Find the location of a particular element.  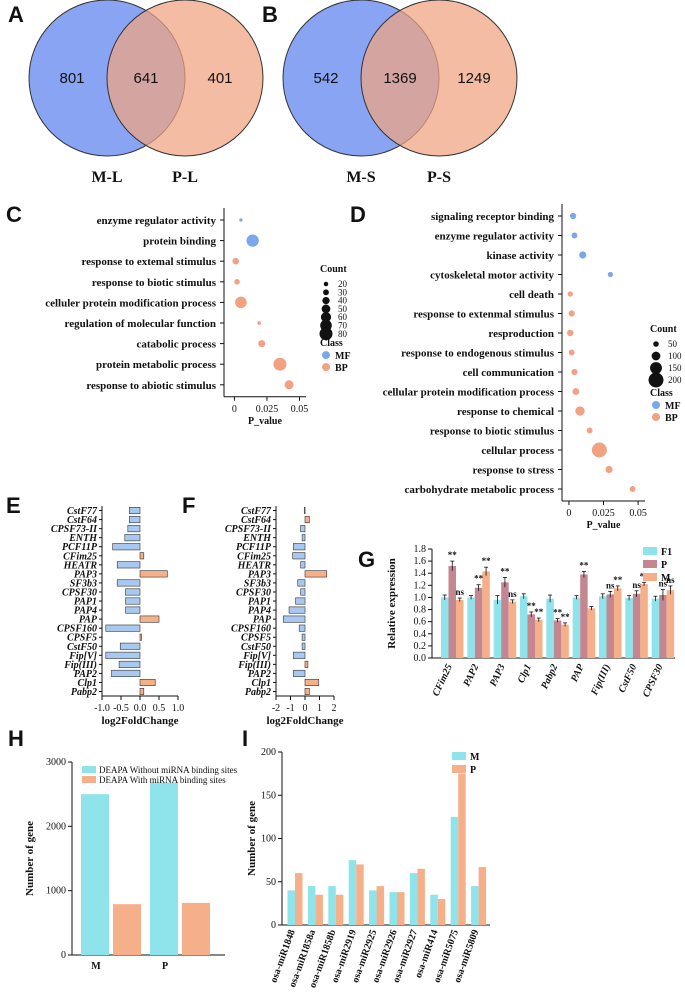

dot-x-tick-label: 0 is located at coordinates (568, 513).